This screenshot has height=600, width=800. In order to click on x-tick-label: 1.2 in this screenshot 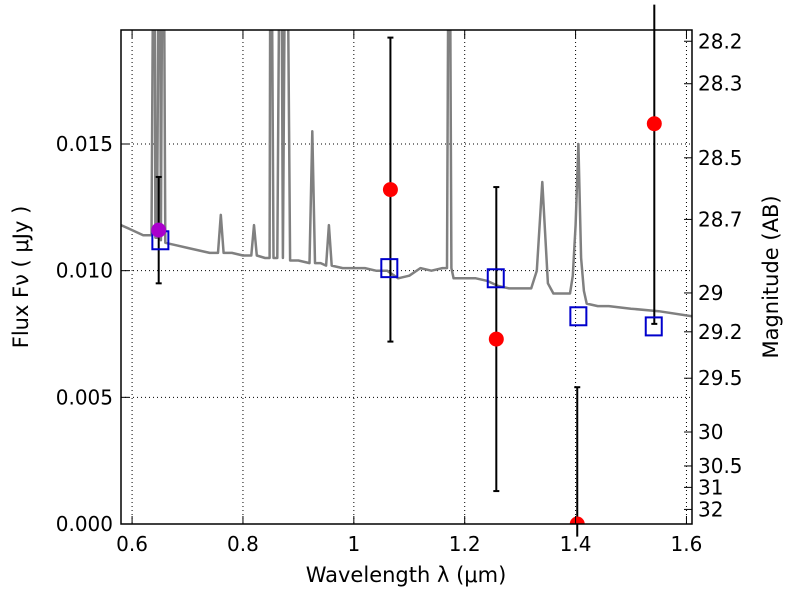, I will do `click(465, 544)`.